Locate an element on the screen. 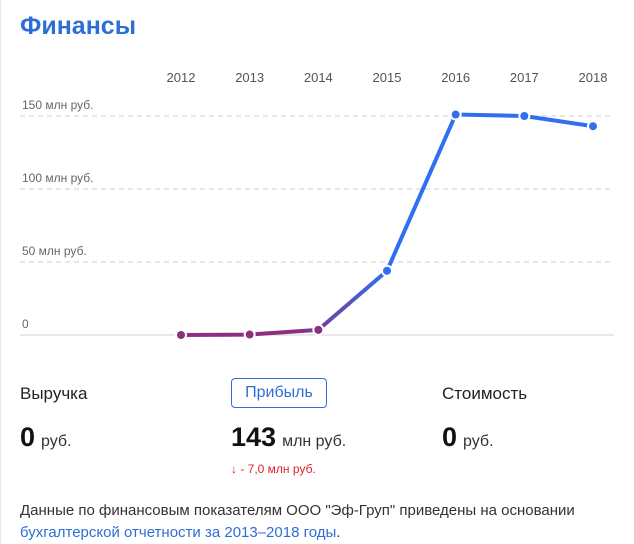 The height and width of the screenshot is (544, 634). profit-tab-button: Прибыль is located at coordinates (279, 393).